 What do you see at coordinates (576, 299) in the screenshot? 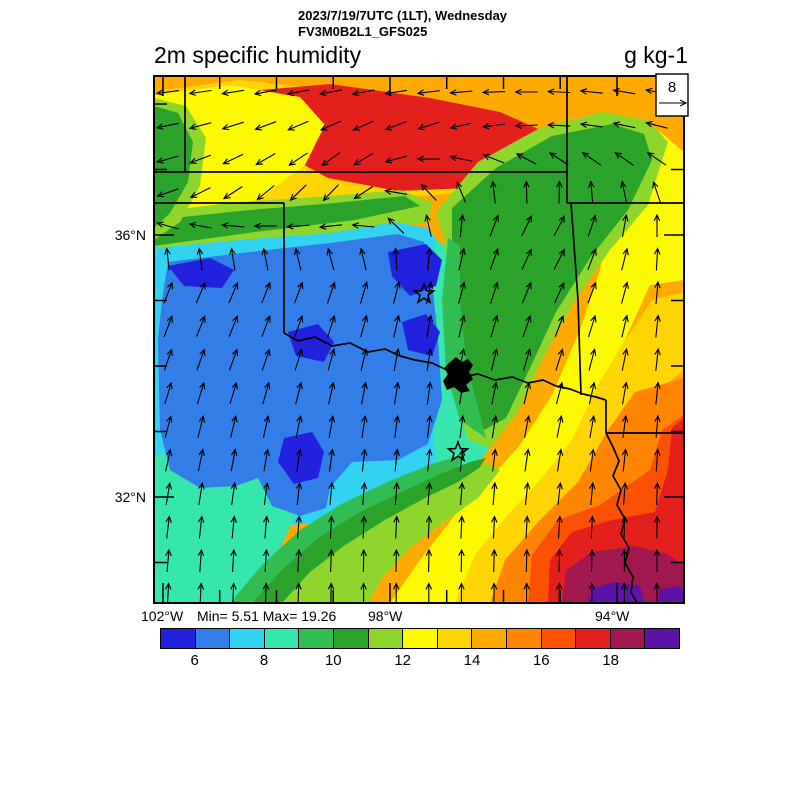
I see `state-border` at bounding box center [576, 299].